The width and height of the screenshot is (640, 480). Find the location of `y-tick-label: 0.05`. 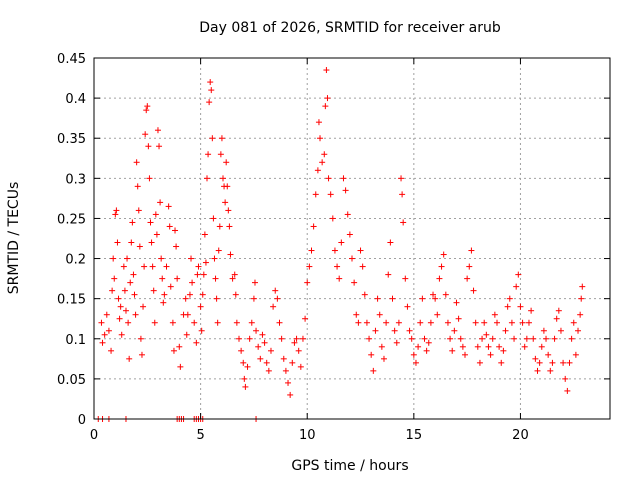

y-tick-label: 0.05 is located at coordinates (71, 380).